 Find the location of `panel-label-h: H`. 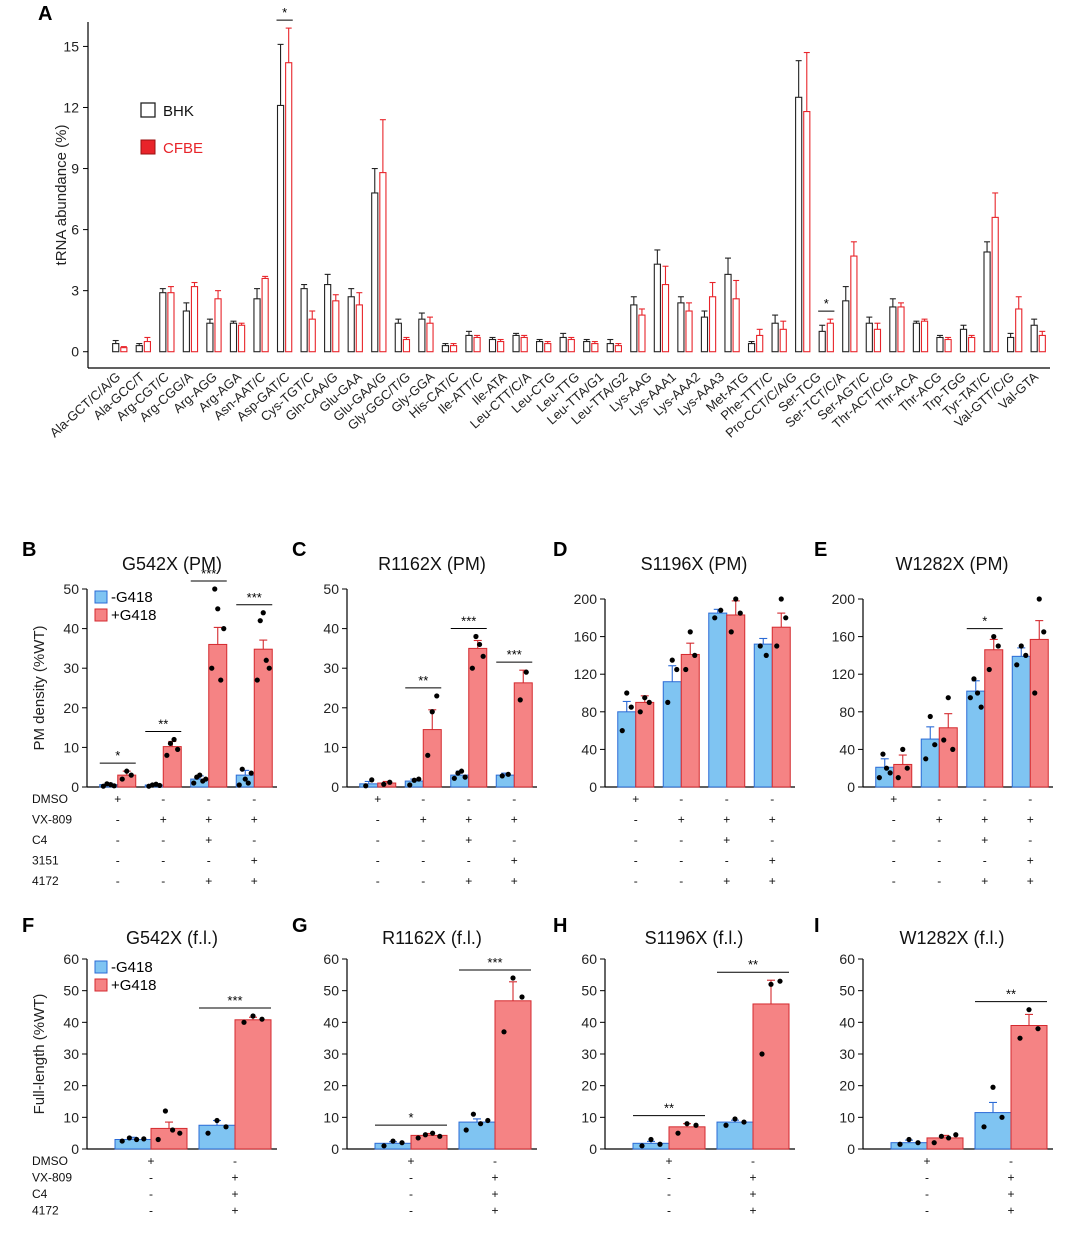

panel-label-h: H is located at coordinates (560, 926).